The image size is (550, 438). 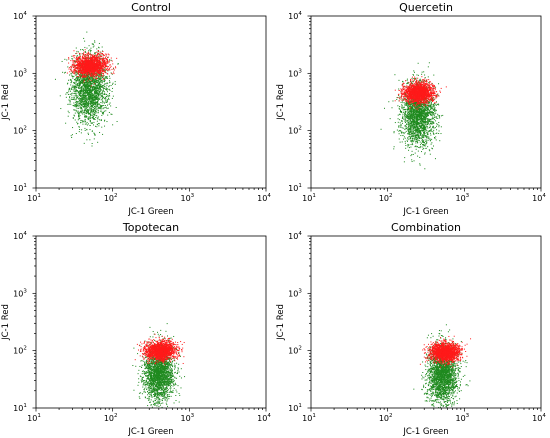 I want to click on series-green, so click(x=86, y=89).